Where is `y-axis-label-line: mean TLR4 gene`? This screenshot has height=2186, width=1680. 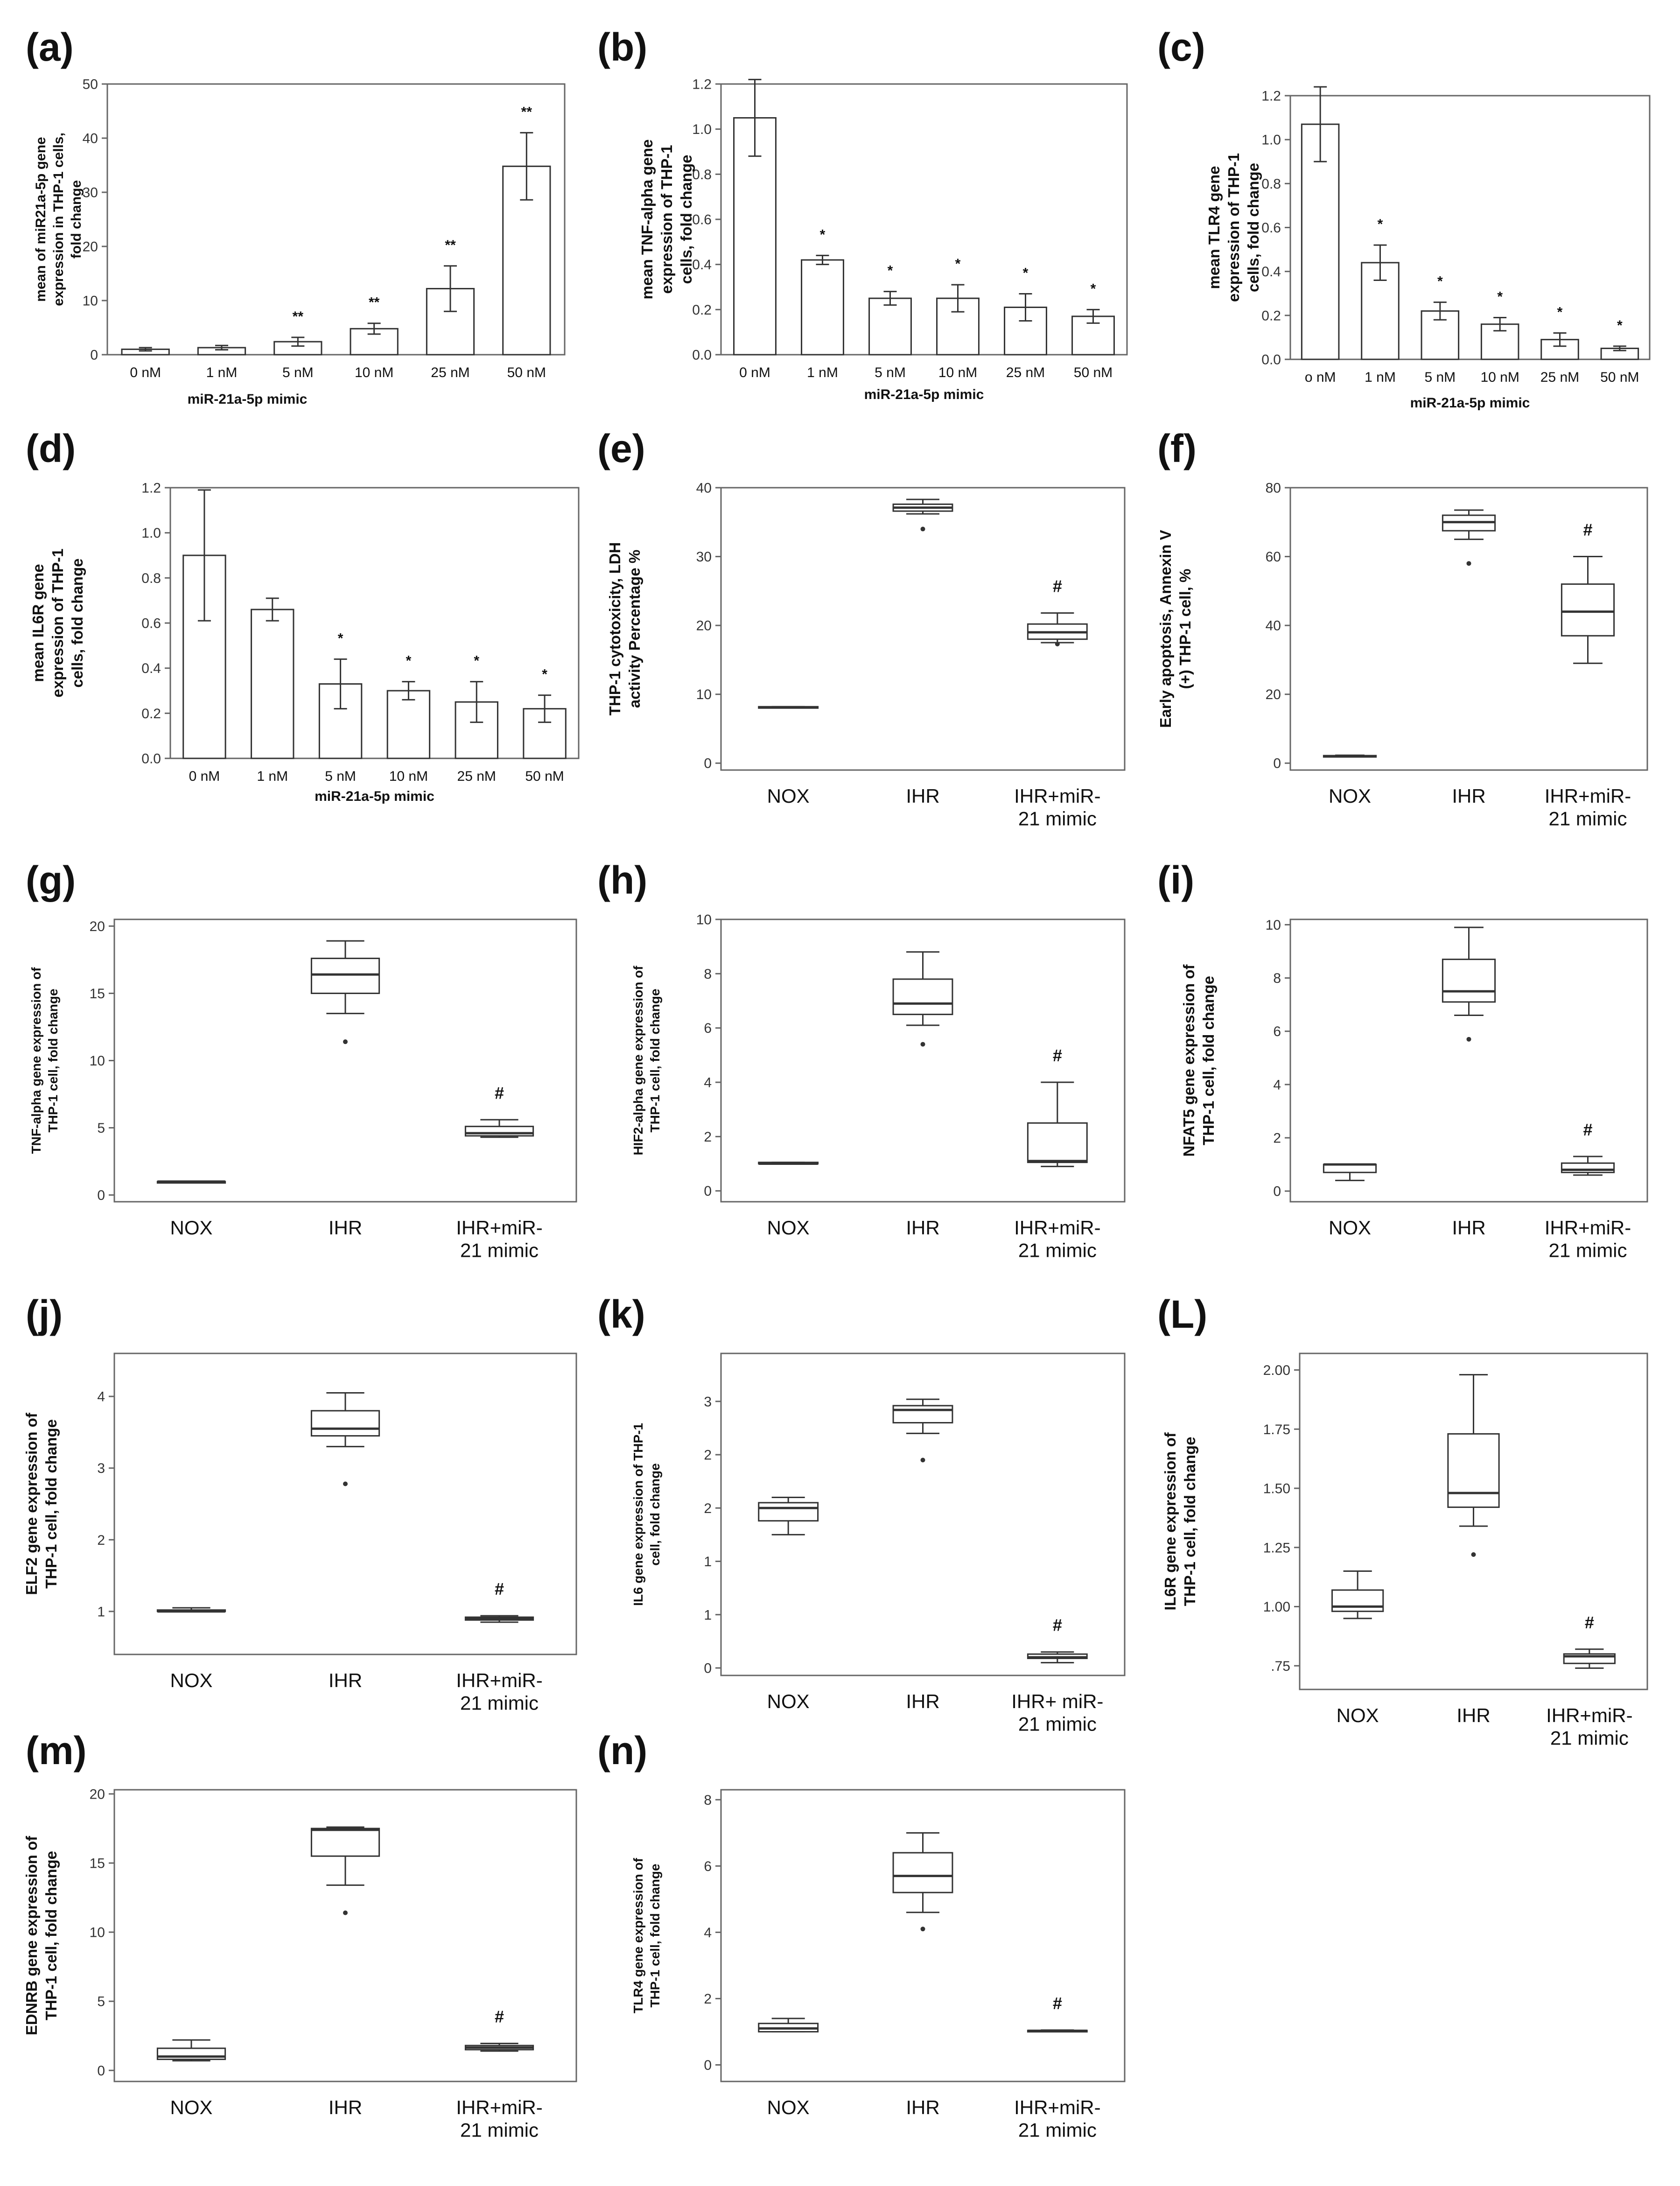 y-axis-label-line: mean TLR4 gene is located at coordinates (1214, 227).